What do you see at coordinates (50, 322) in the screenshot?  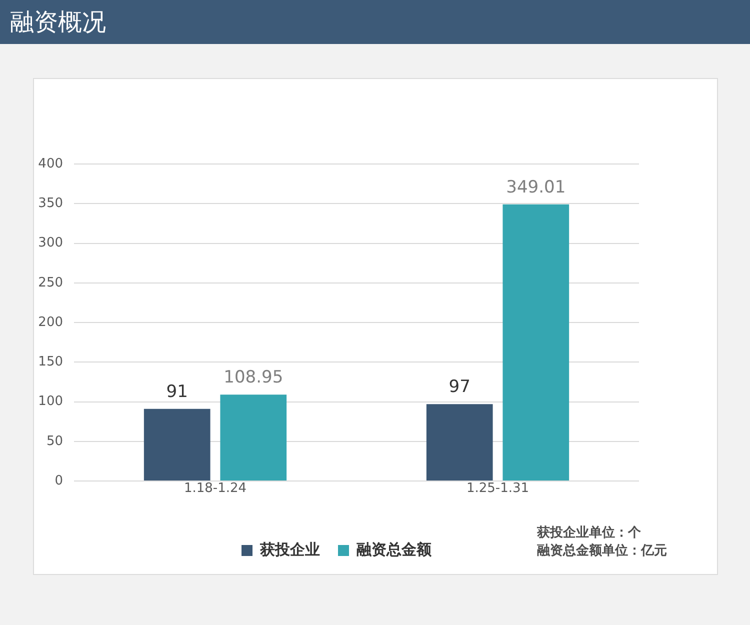 I see `y-tick-label: 200` at bounding box center [50, 322].